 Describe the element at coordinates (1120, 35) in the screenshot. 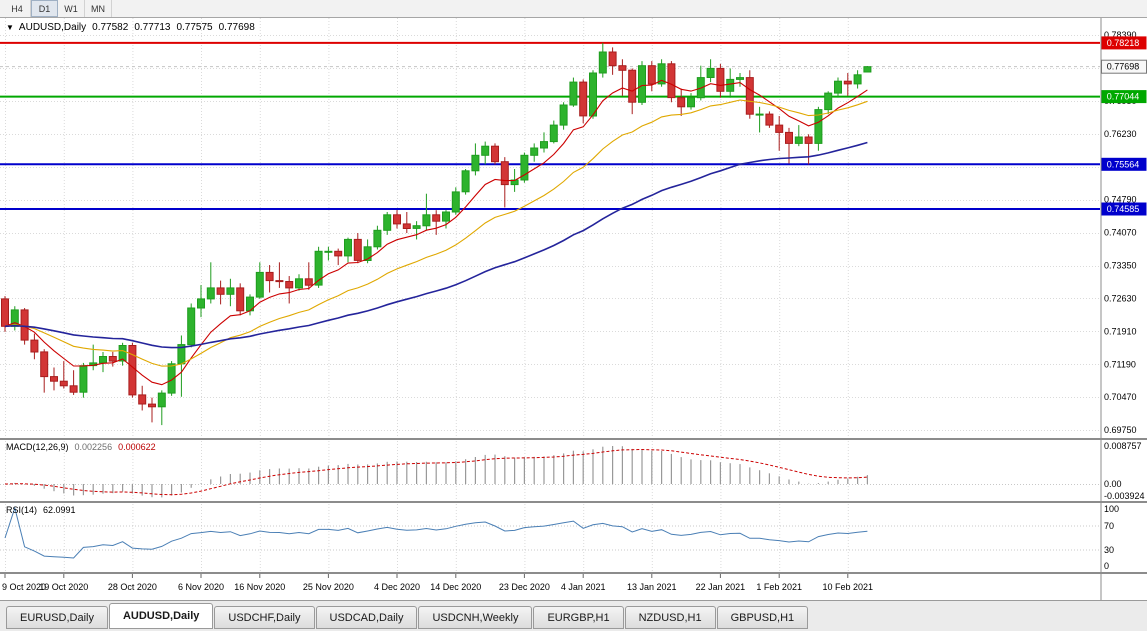

I see `svg-text: 0.78390` at that location.